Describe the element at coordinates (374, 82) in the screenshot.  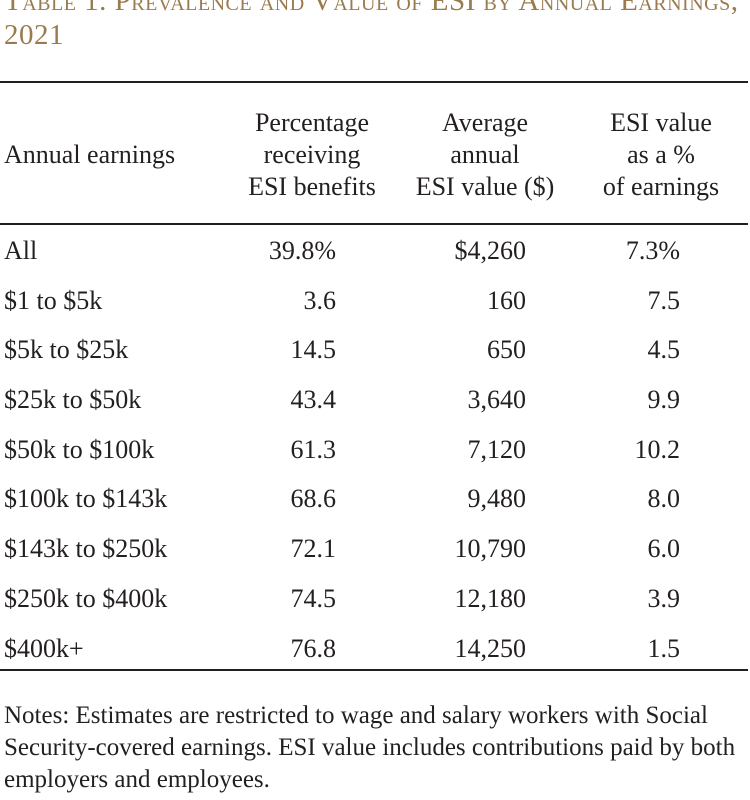
I see `top-rule` at that location.